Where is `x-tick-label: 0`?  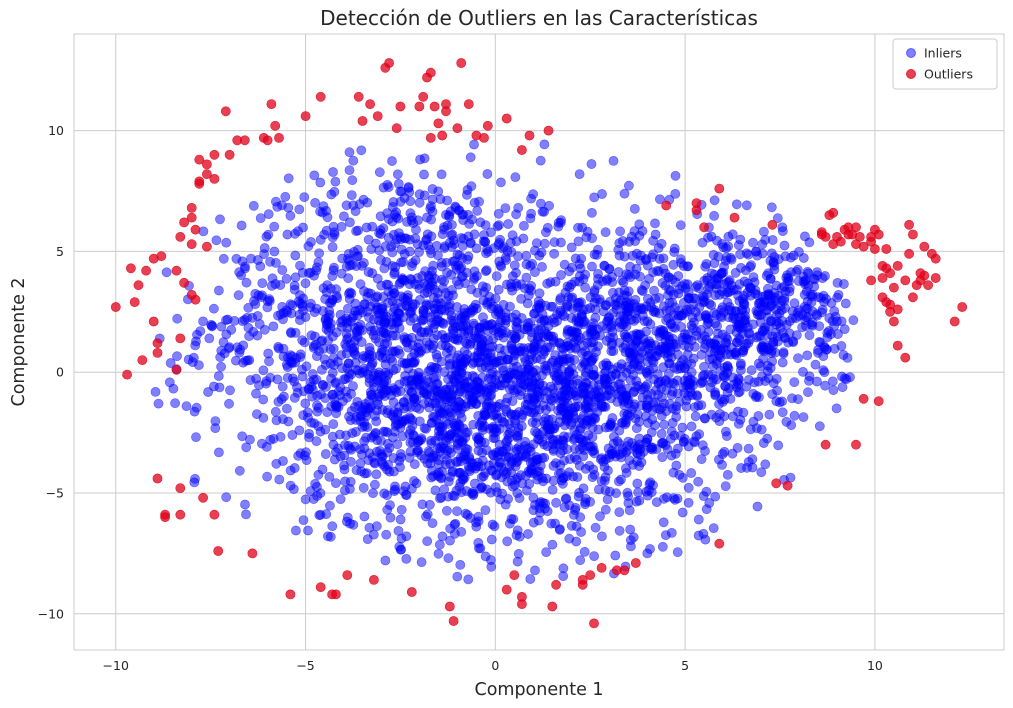 x-tick-label: 0 is located at coordinates (495, 665).